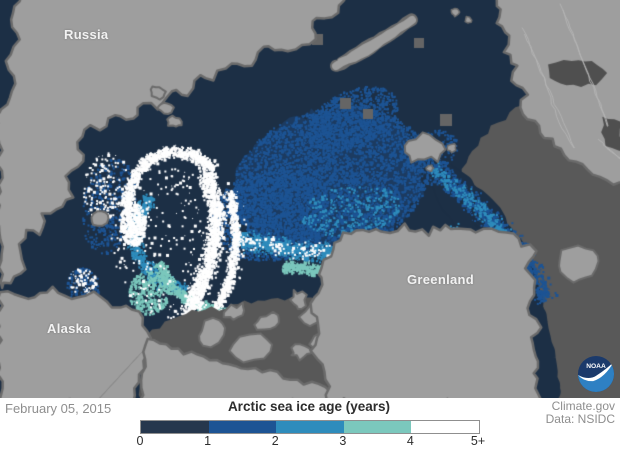 This screenshot has width=620, height=450. Describe the element at coordinates (208, 441) in the screenshot. I see `legend-tick: 1` at that location.